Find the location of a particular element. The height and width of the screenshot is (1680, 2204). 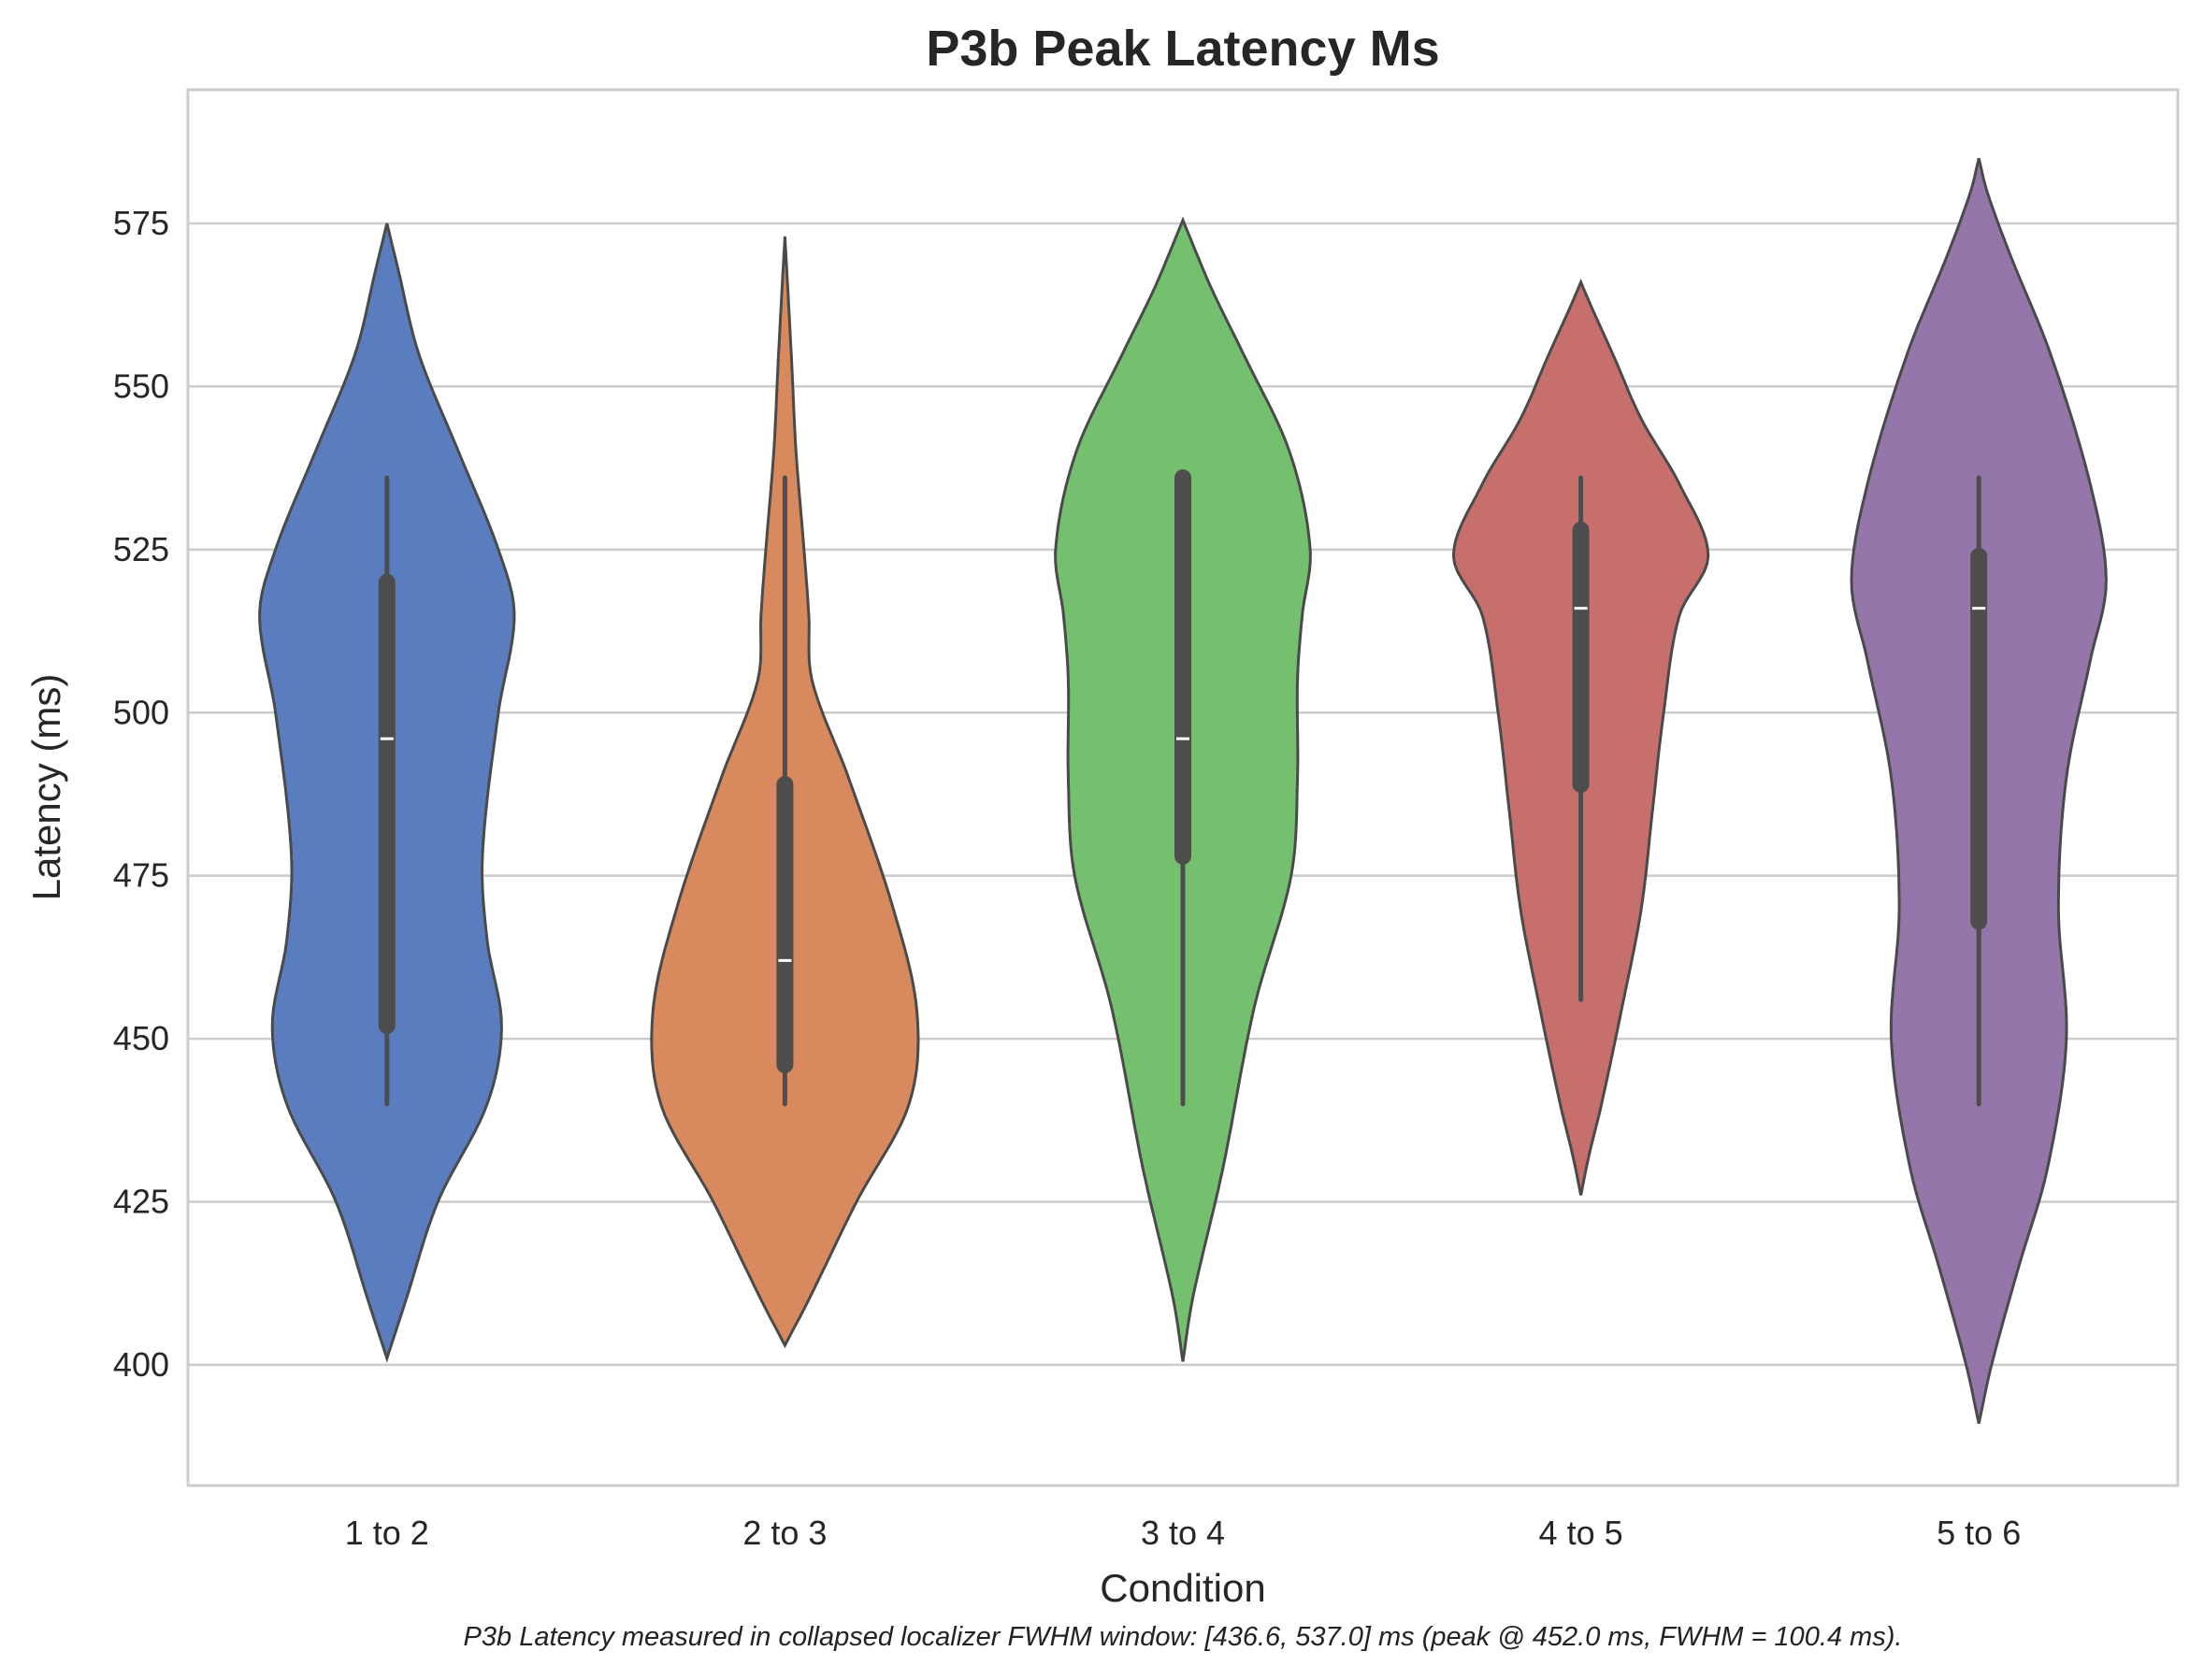

y-tick-label: 475 is located at coordinates (141, 875).